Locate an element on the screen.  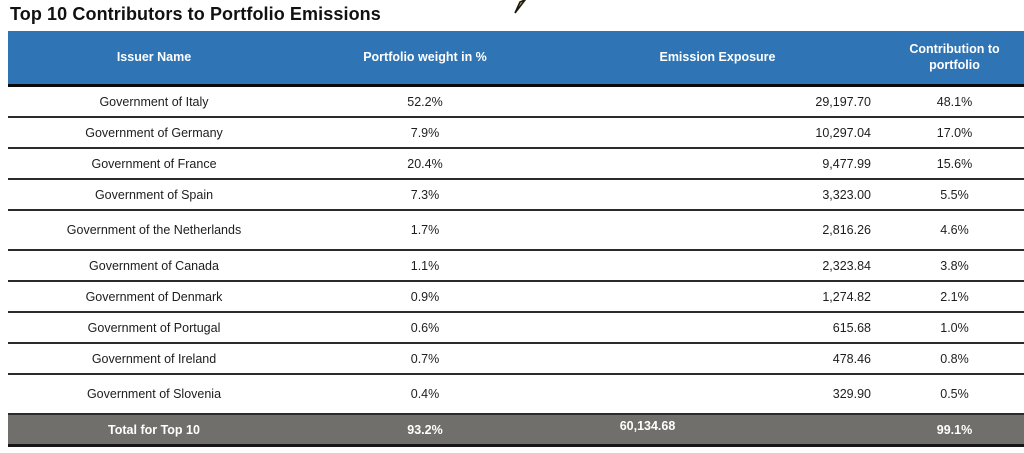
portfolio-weight: 7.3% is located at coordinates (425, 194).